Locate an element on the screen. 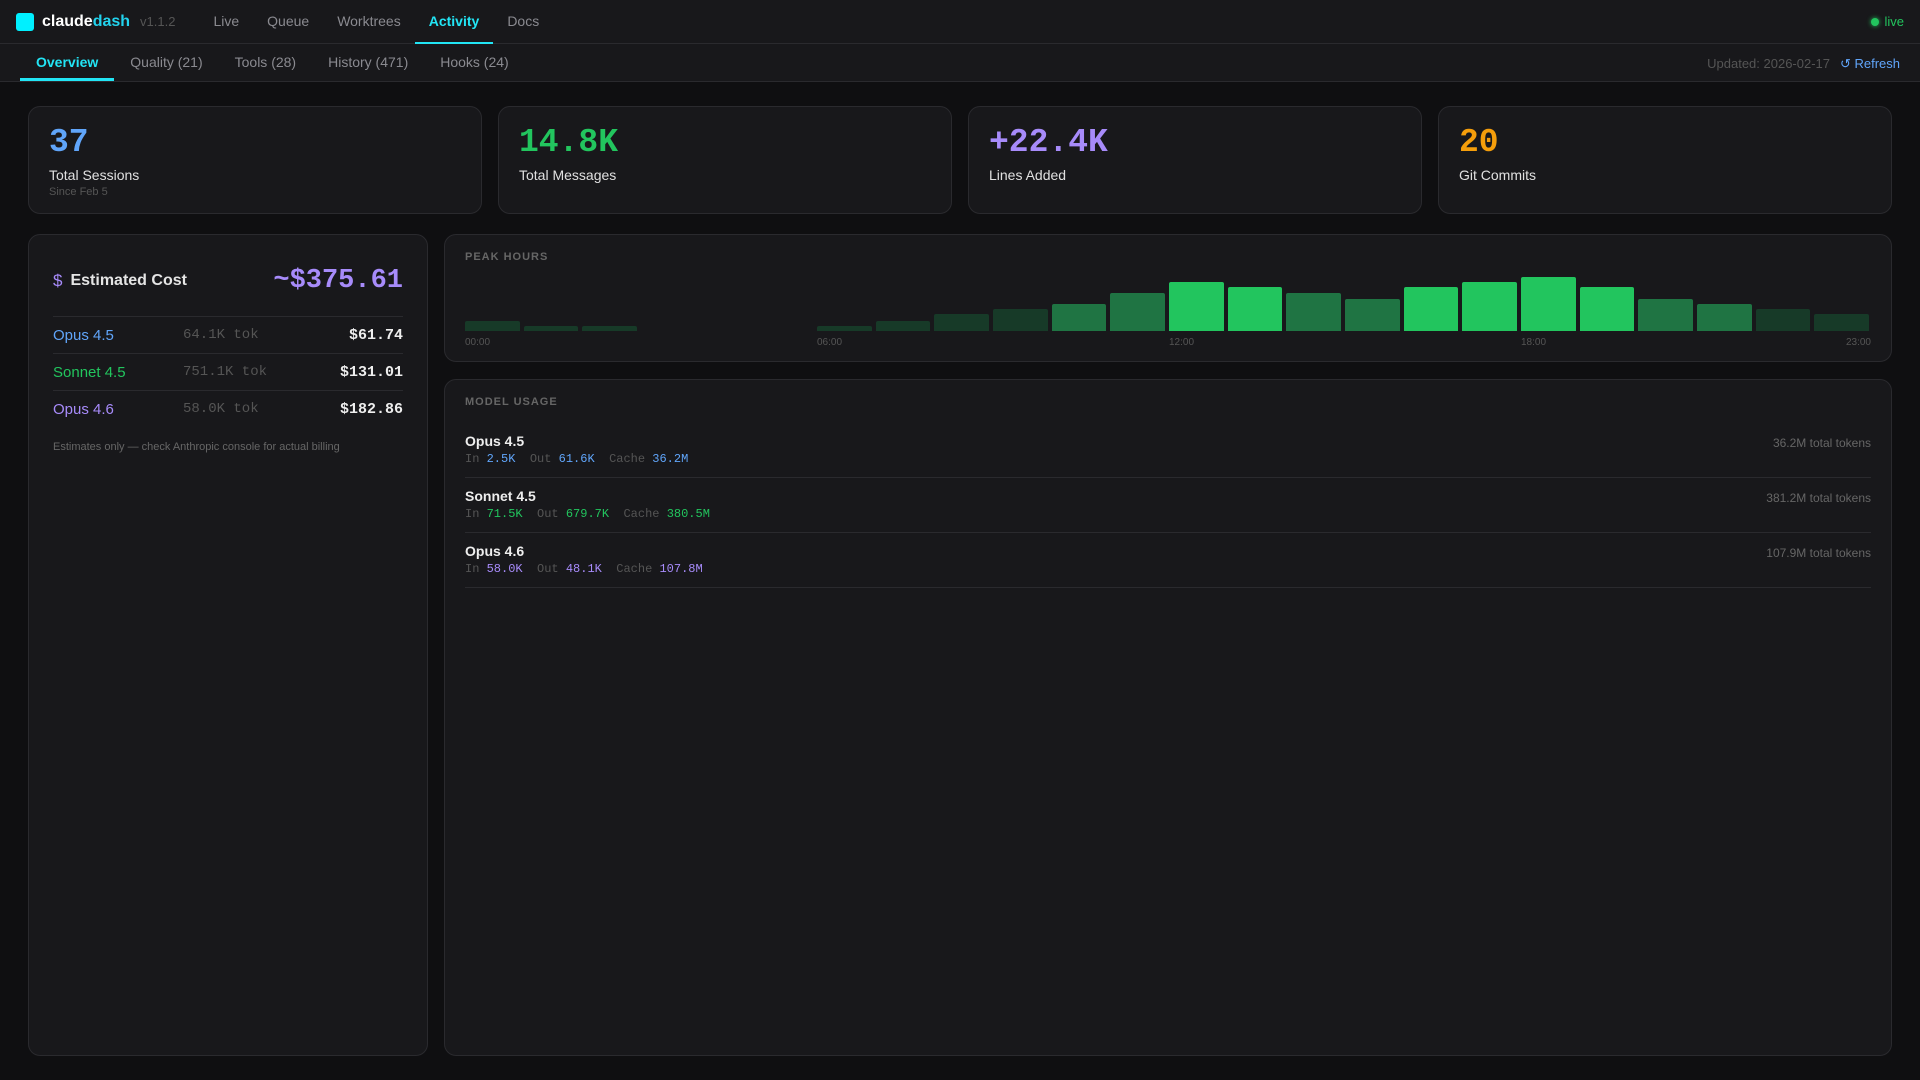 Image resolution: width=1920 pixels, height=1080 pixels. token-breakdown: In 71.5K Out 679.7K Cache 380.5M is located at coordinates (1168, 514).